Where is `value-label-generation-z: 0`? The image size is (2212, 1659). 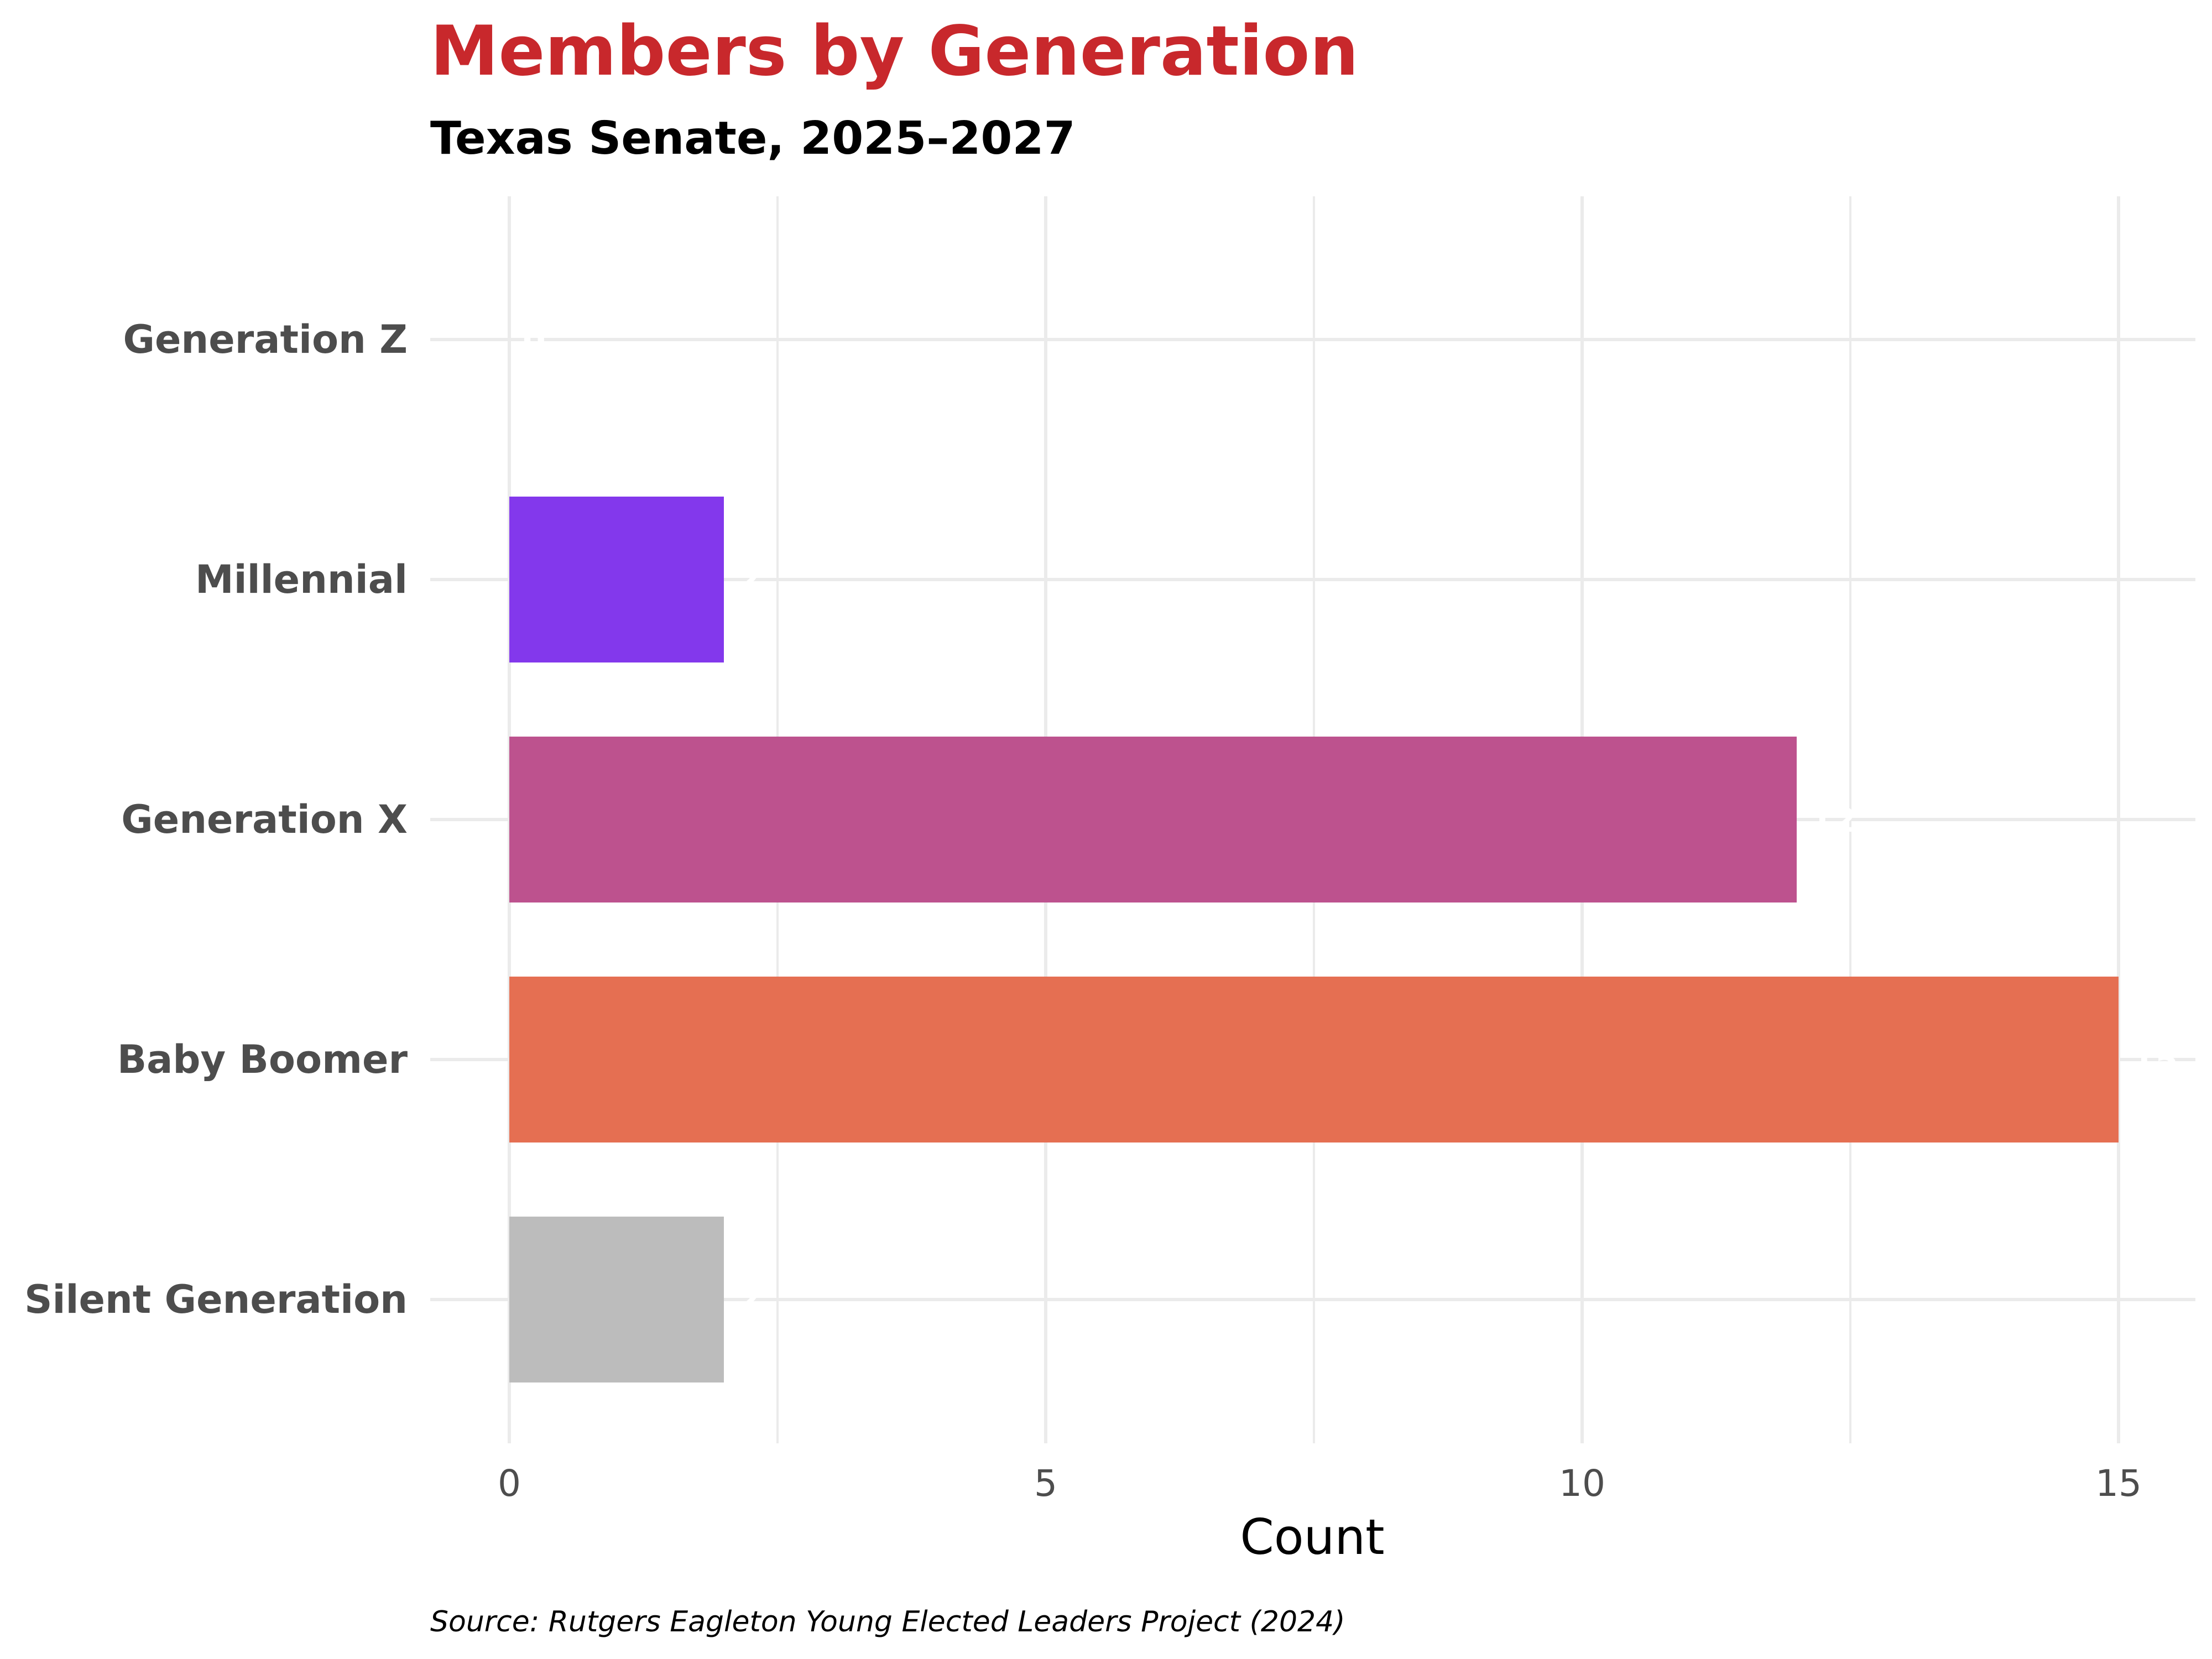
value-label-generation-z: 0 is located at coordinates (535, 341).